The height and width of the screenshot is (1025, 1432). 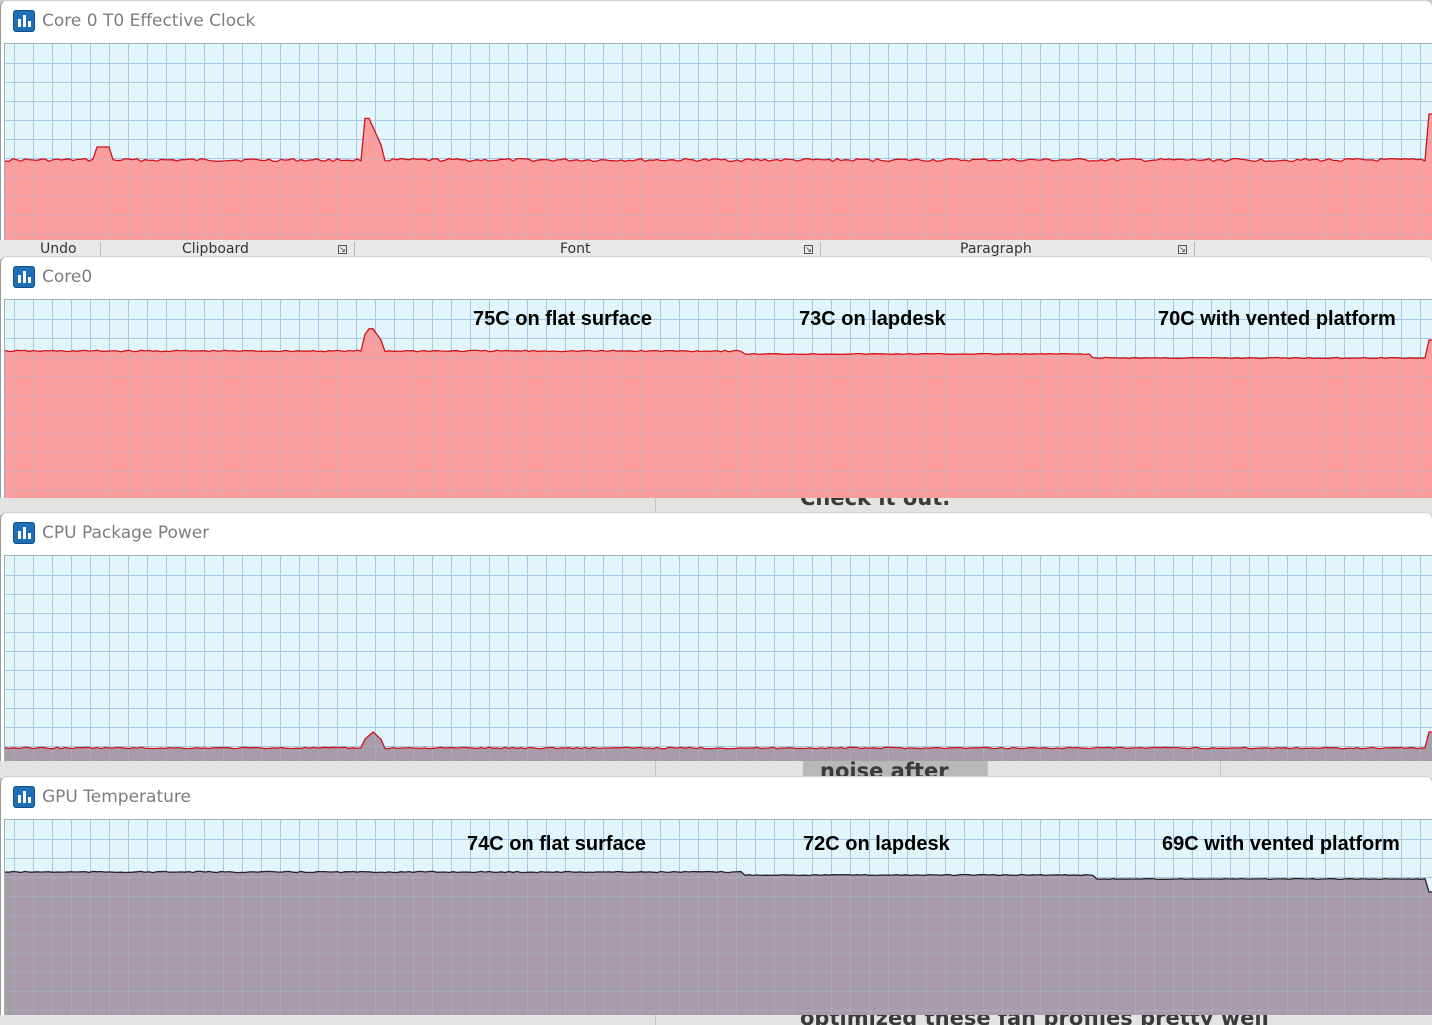 I want to click on window-titlebar: Core 0 T0 Effective Clock, so click(x=716, y=22).